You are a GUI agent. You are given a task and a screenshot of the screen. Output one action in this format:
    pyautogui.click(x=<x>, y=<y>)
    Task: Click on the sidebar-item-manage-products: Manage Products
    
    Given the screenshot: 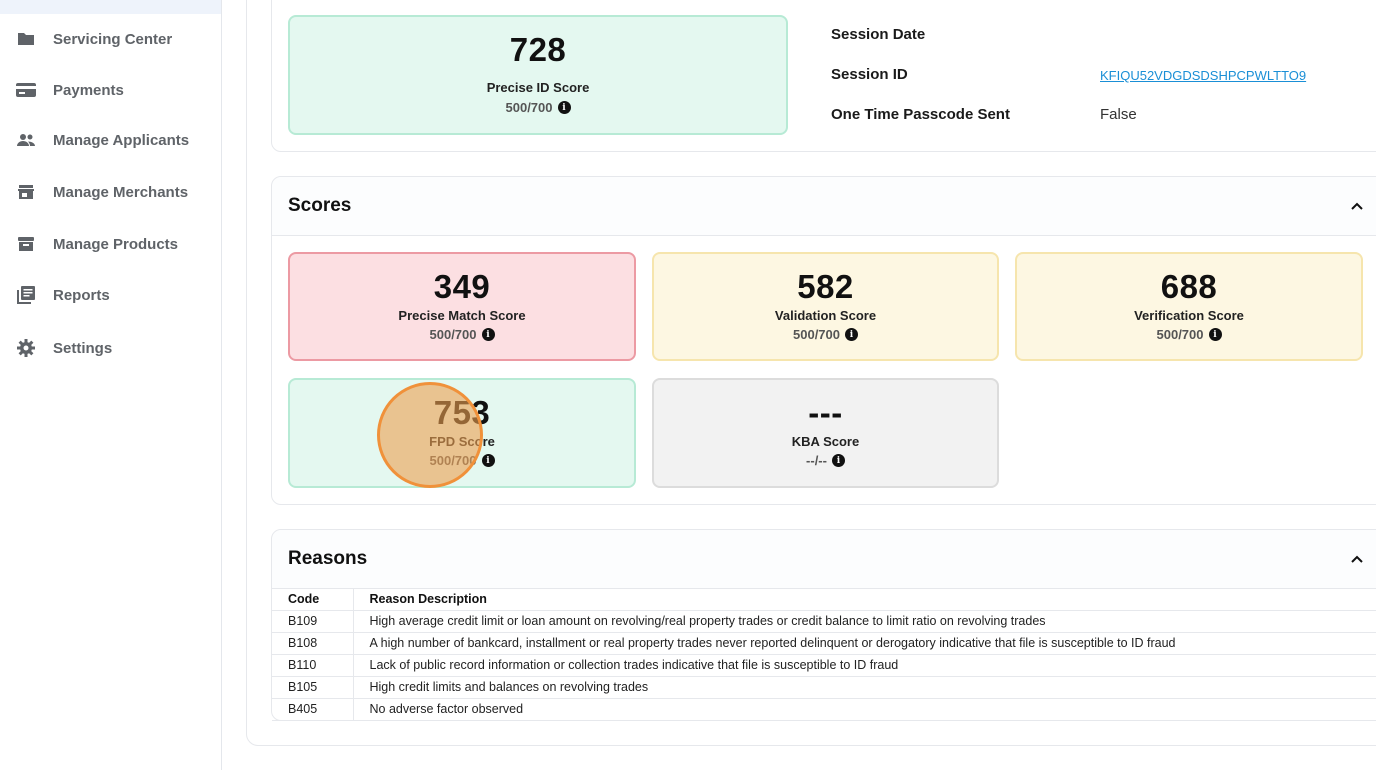 What is the action you would take?
    pyautogui.click(x=110, y=244)
    